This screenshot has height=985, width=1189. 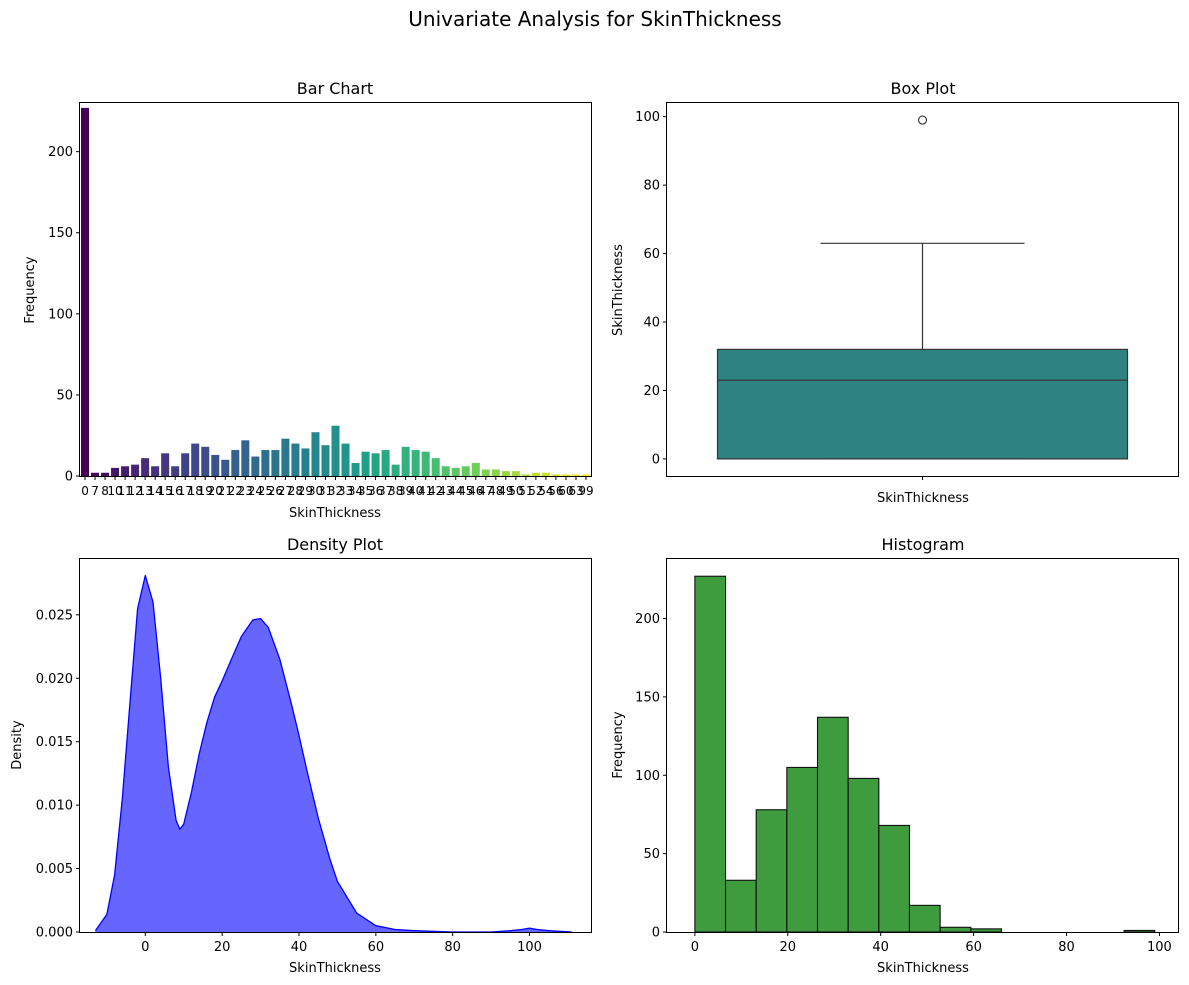 What do you see at coordinates (365, 491) in the screenshot?
I see `bar-chart-xtick-label: 35` at bounding box center [365, 491].